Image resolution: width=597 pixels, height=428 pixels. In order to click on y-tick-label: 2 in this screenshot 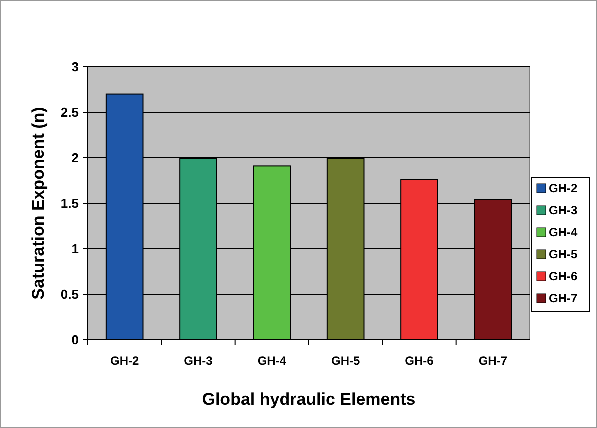, I will do `click(75, 158)`.